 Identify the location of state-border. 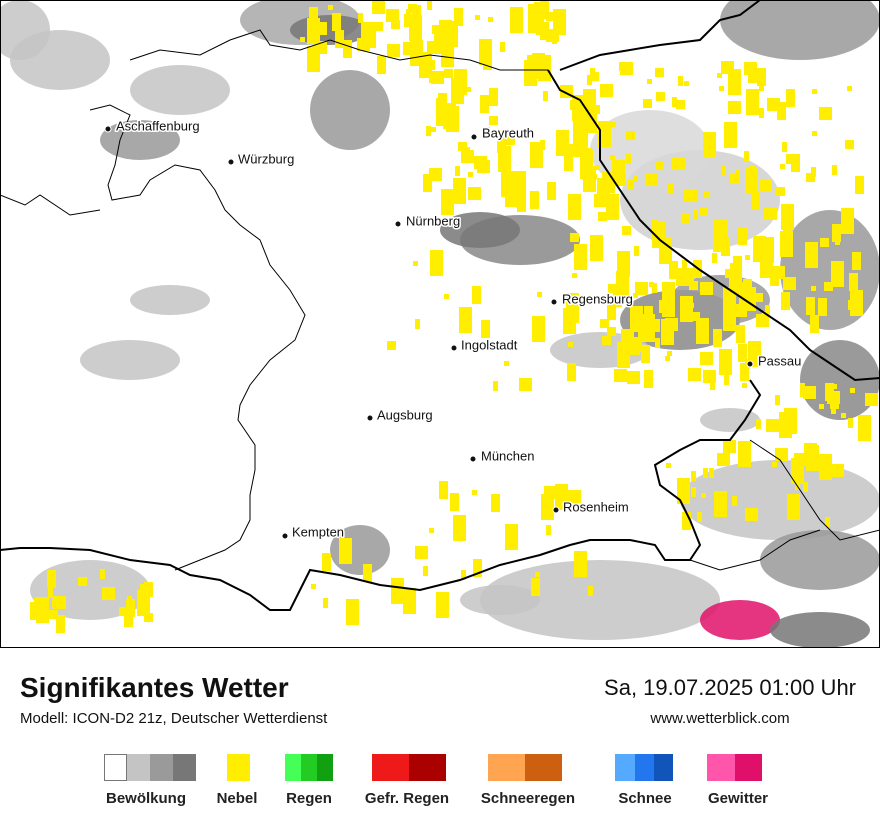
(338, 50).